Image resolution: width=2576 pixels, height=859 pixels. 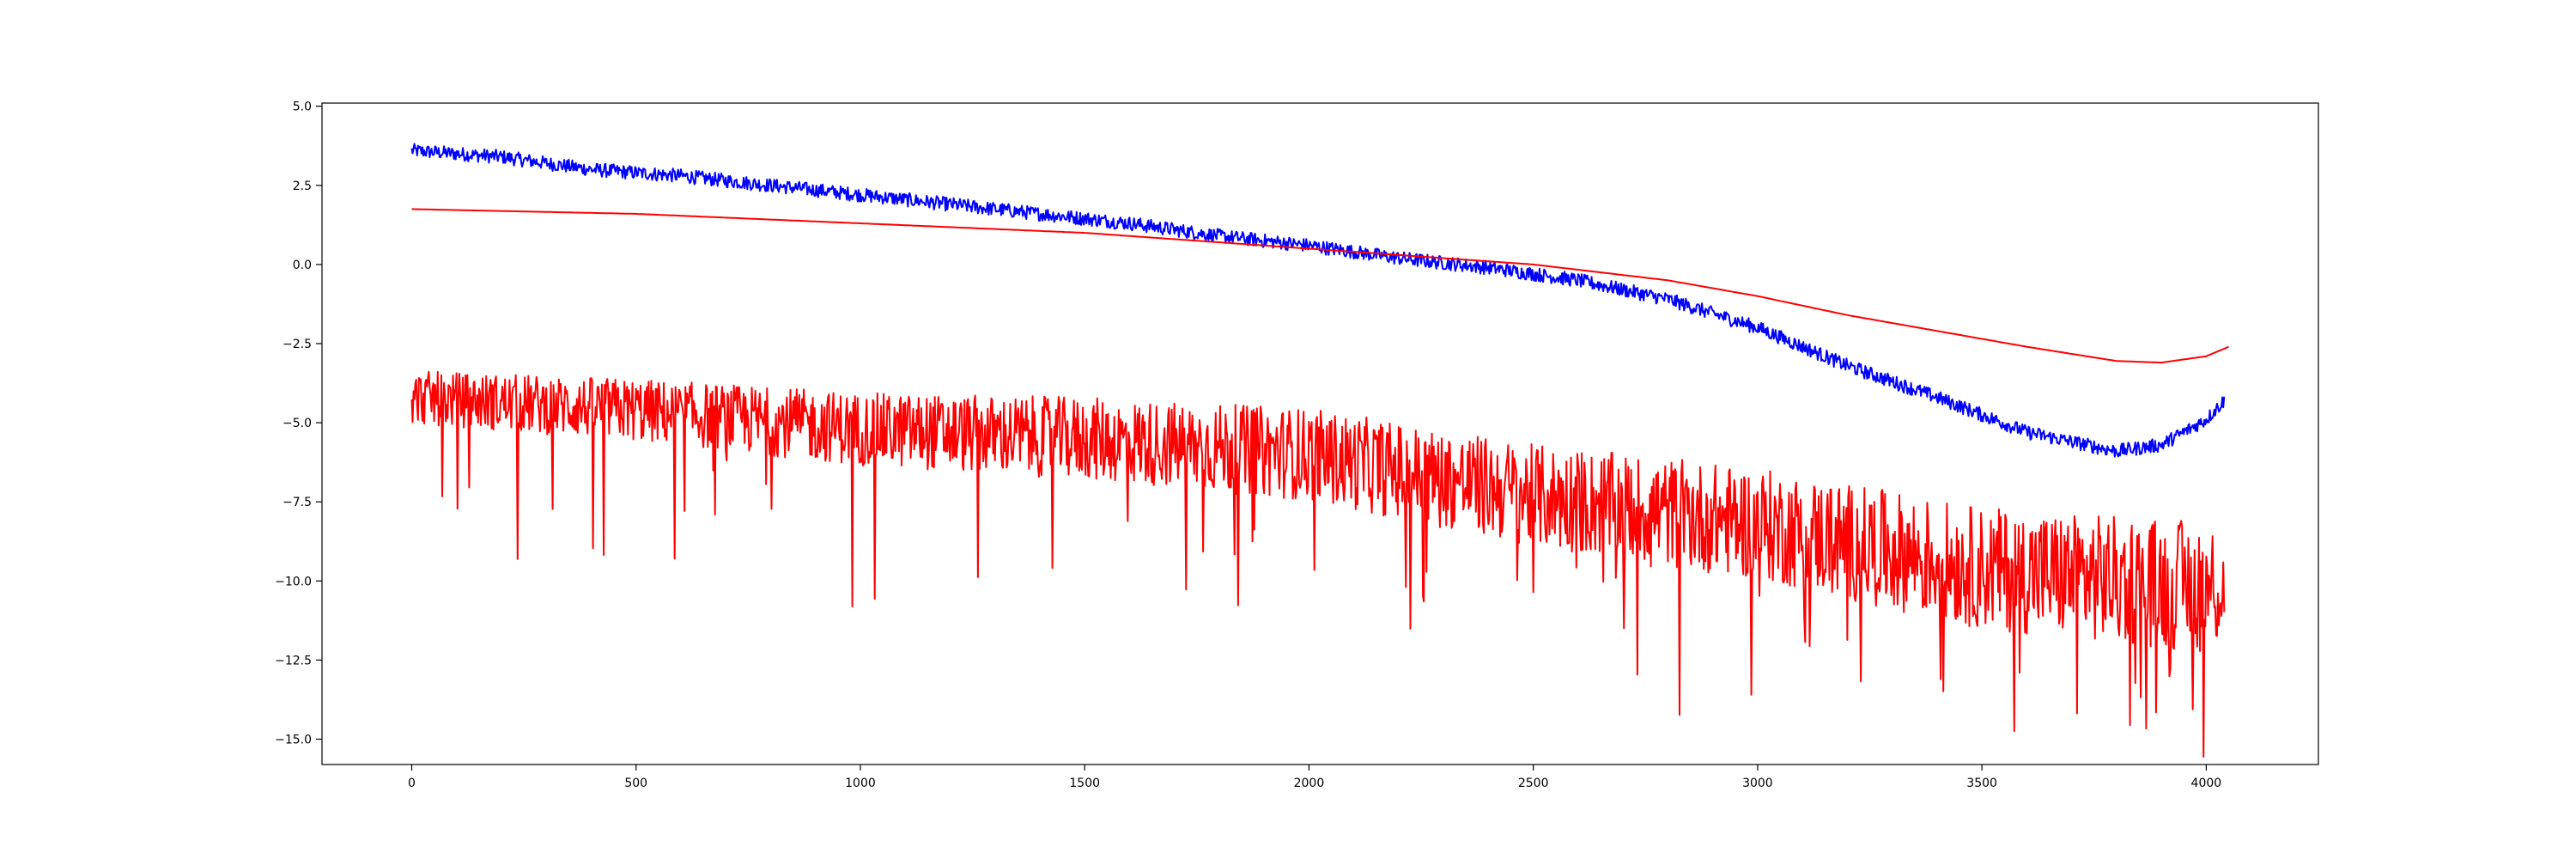 What do you see at coordinates (293, 582) in the screenshot?
I see `y-tick-label: −10.0` at bounding box center [293, 582].